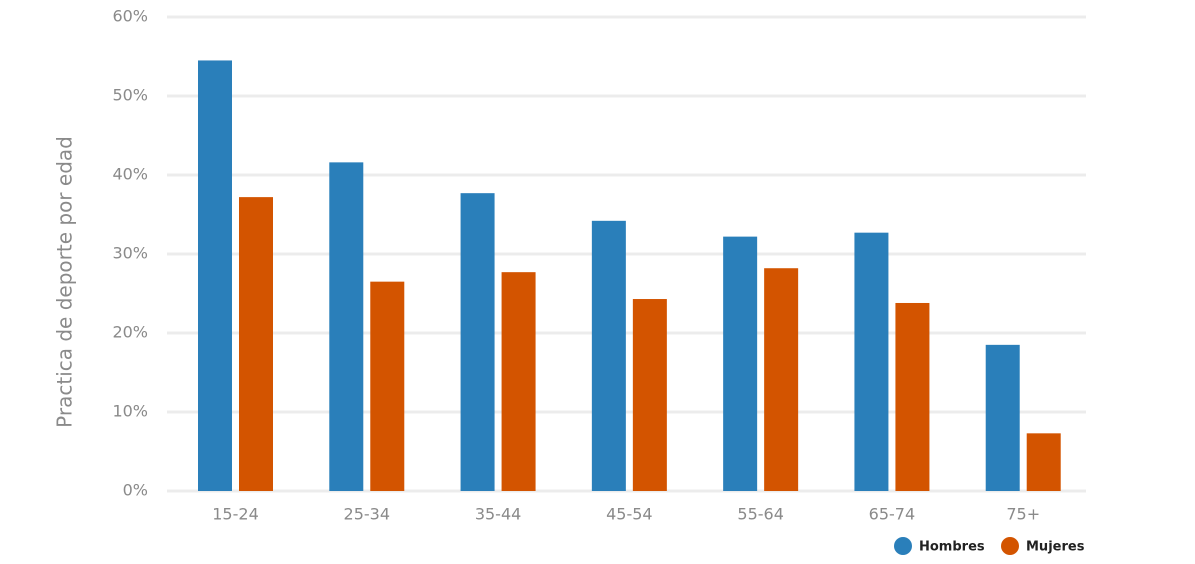  What do you see at coordinates (1055, 547) in the screenshot?
I see `legend-label: Mujeres` at bounding box center [1055, 547].